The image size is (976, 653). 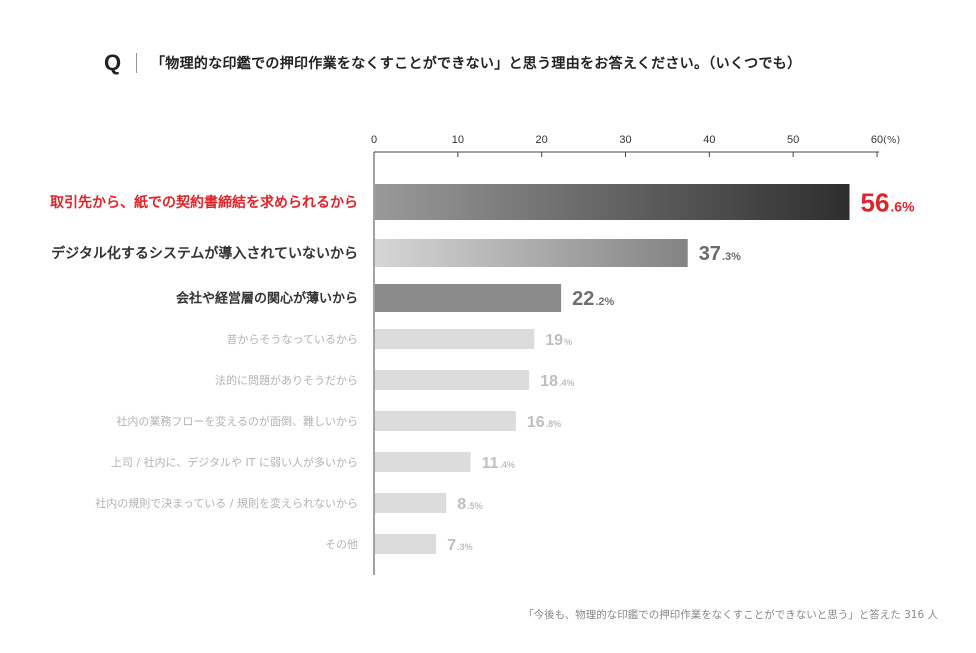 I want to click on value-label: 16.8%, so click(x=544, y=422).